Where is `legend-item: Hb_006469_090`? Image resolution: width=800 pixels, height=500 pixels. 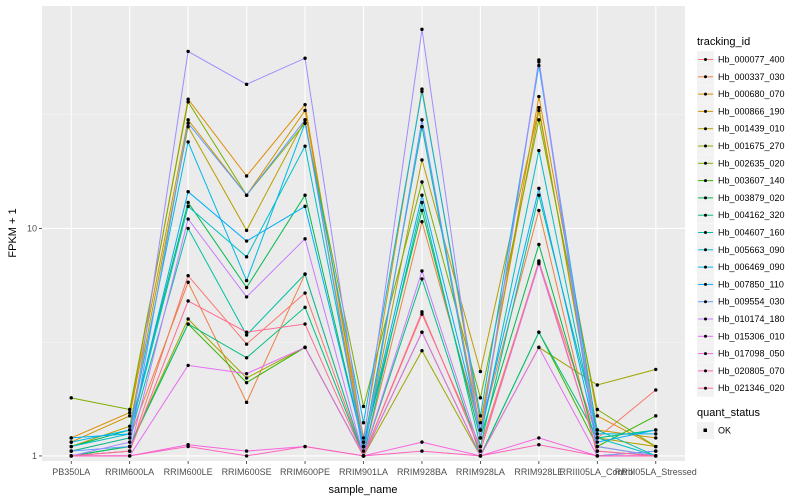 legend-item: Hb_006469_090 is located at coordinates (741, 267).